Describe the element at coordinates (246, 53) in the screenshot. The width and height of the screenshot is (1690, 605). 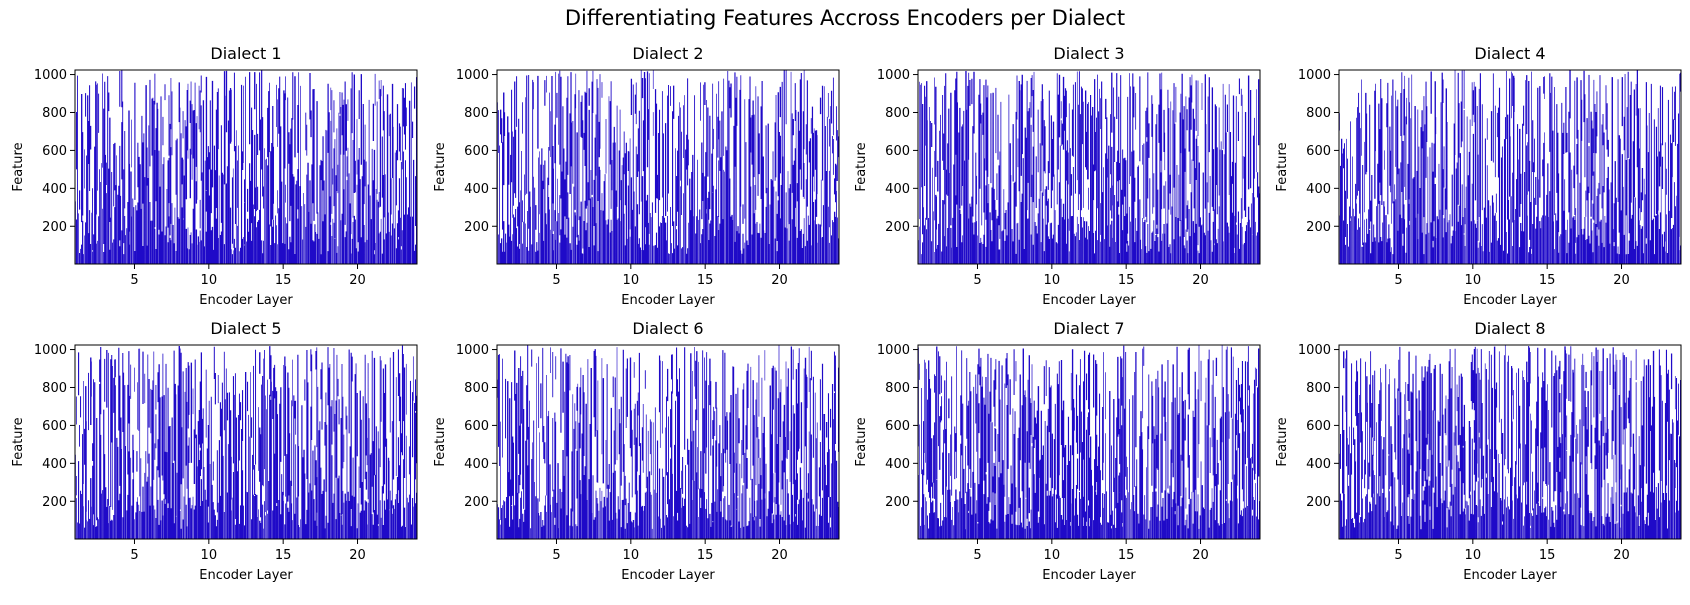
I see `panel-title: Dialect 1` at that location.